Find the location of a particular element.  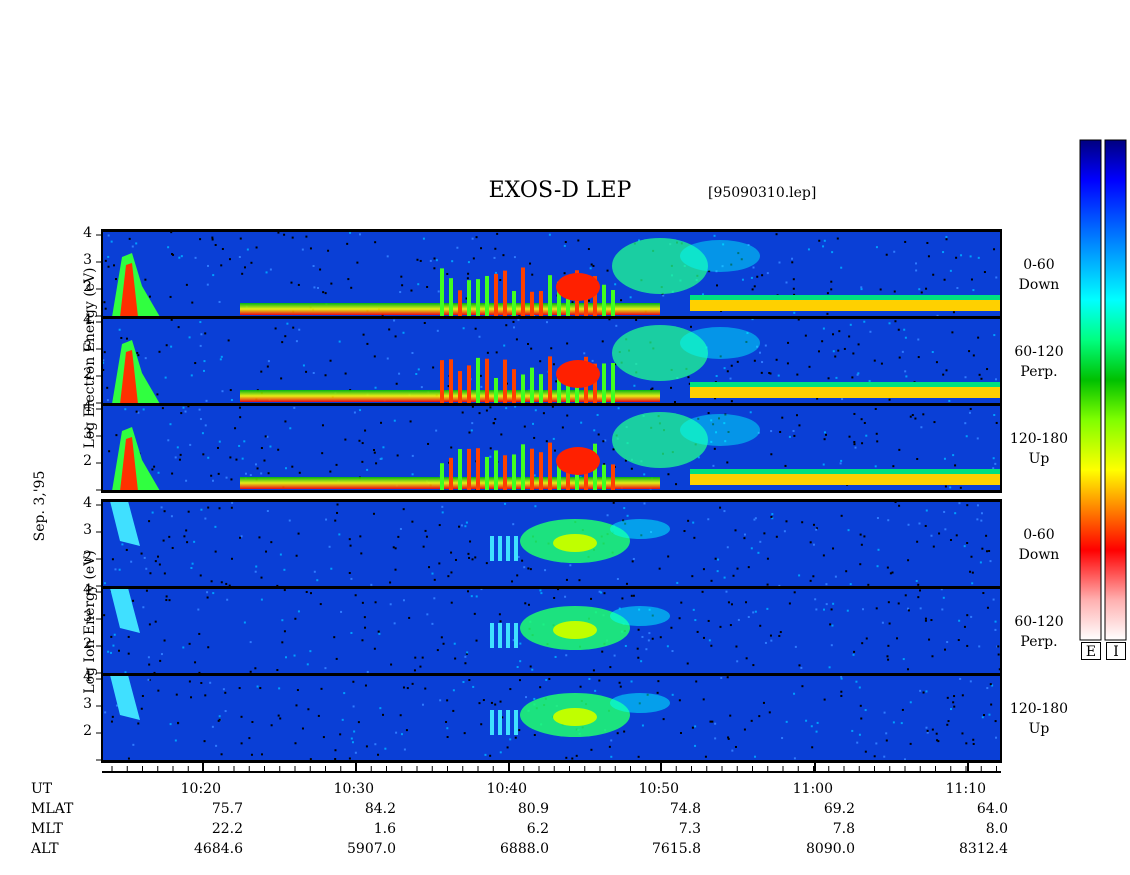

table-cell: 7615.8 is located at coordinates (676, 849).